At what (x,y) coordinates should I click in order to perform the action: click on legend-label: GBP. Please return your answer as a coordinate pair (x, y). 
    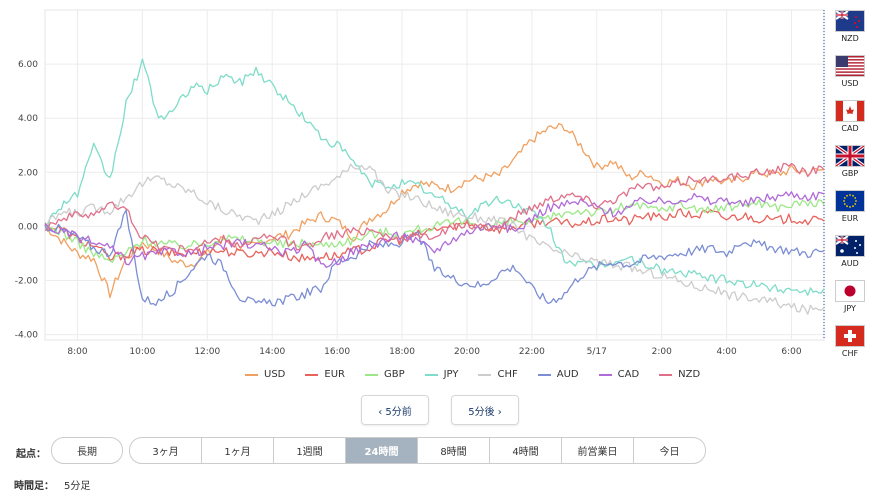
    Looking at the image, I should click on (394, 374).